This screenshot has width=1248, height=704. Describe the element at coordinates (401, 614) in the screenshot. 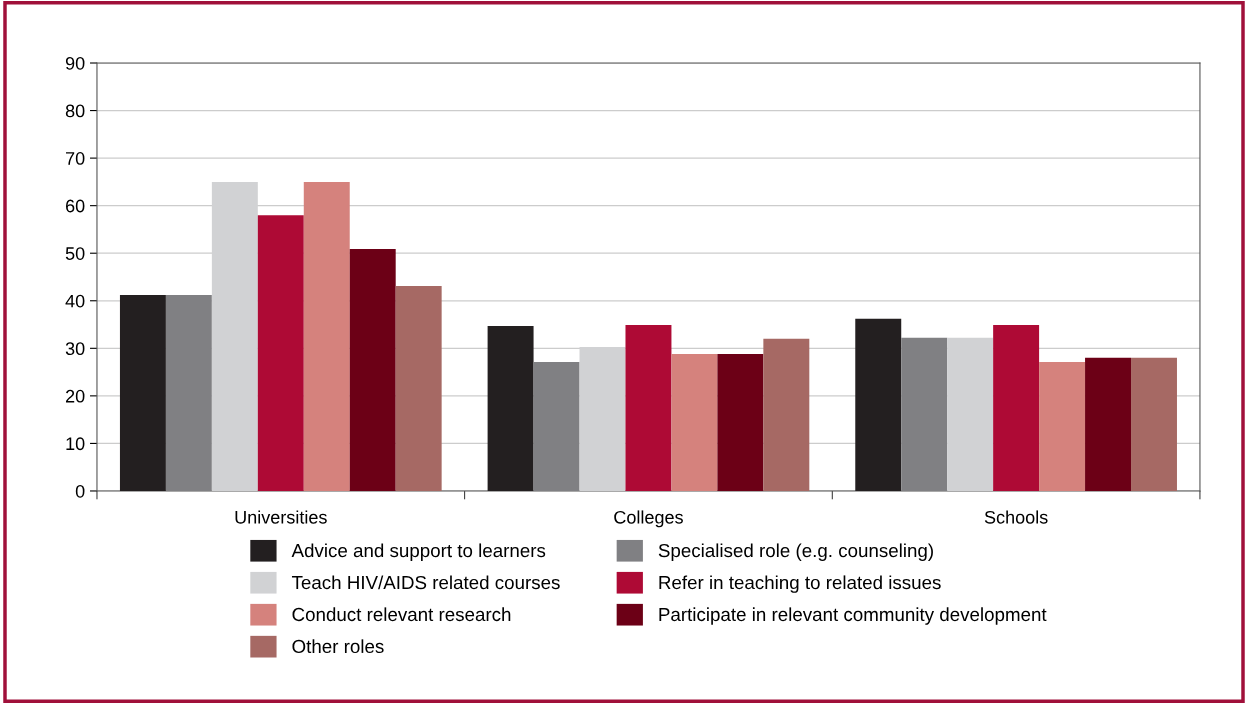

I see `legend-label: Conduct relevant research` at that location.